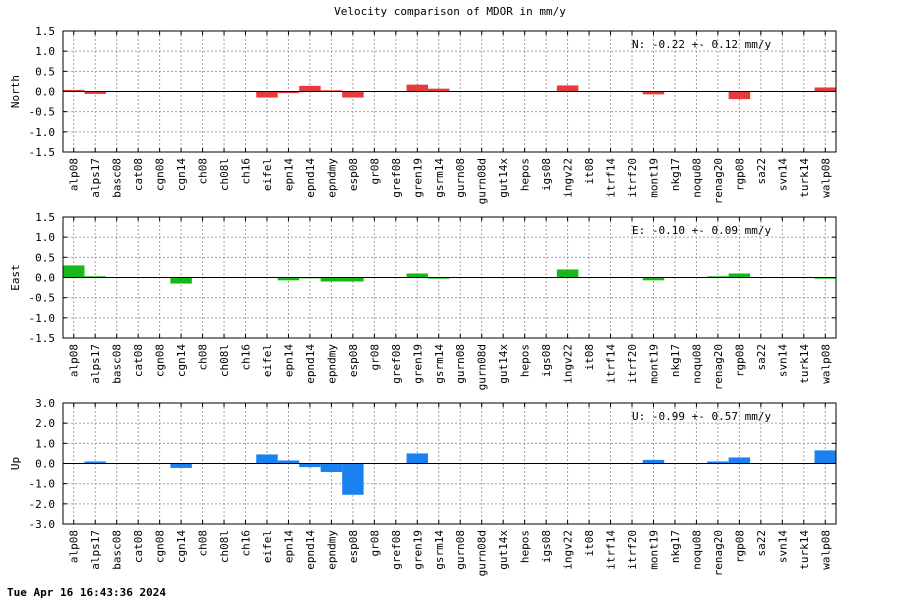 This screenshot has height=600, width=900. I want to click on y-tick-label: 2.0, so click(45, 423).